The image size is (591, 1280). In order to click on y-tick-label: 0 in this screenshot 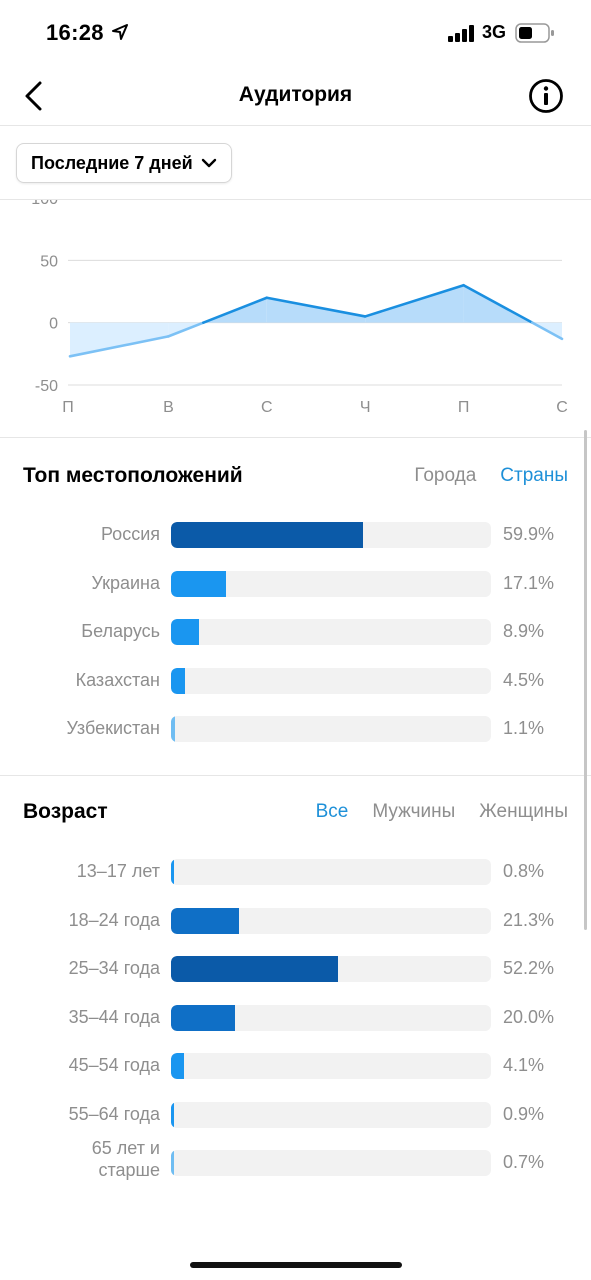, I will do `click(53, 324)`.